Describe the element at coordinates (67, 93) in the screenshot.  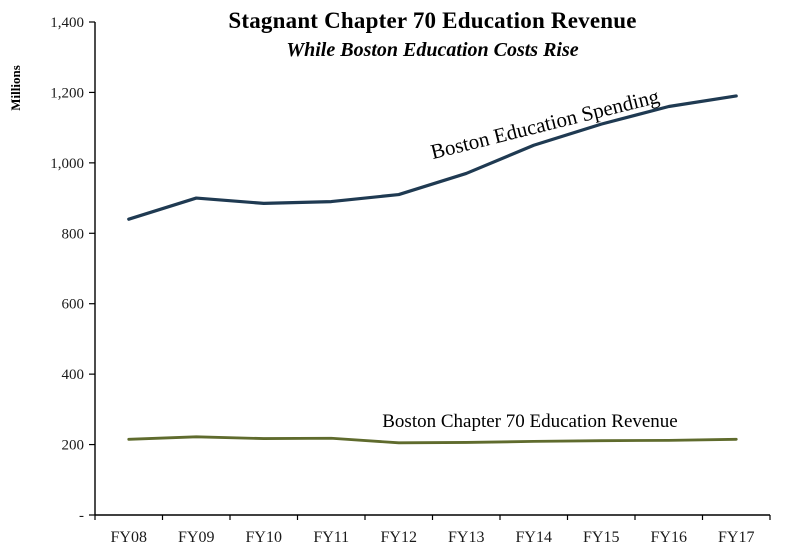
I see `y-tick-label: 1,200` at that location.